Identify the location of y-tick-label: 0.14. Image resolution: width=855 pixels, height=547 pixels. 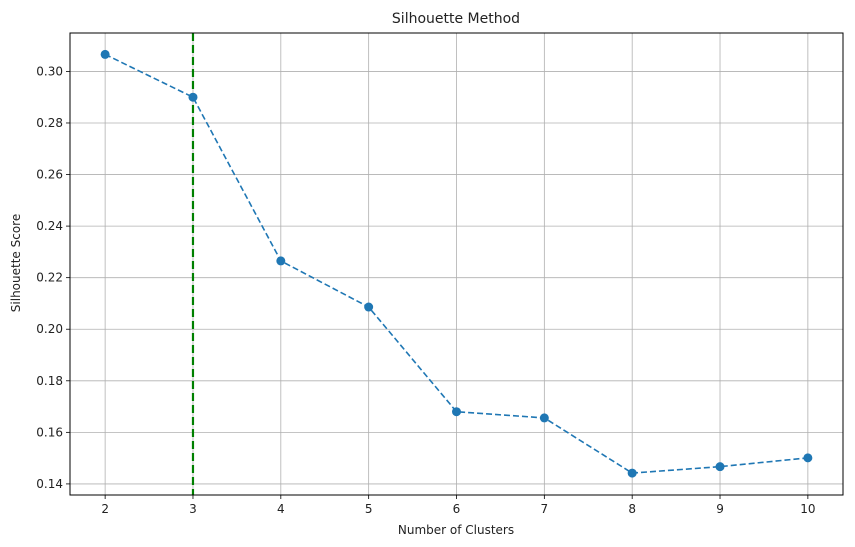
(49, 484).